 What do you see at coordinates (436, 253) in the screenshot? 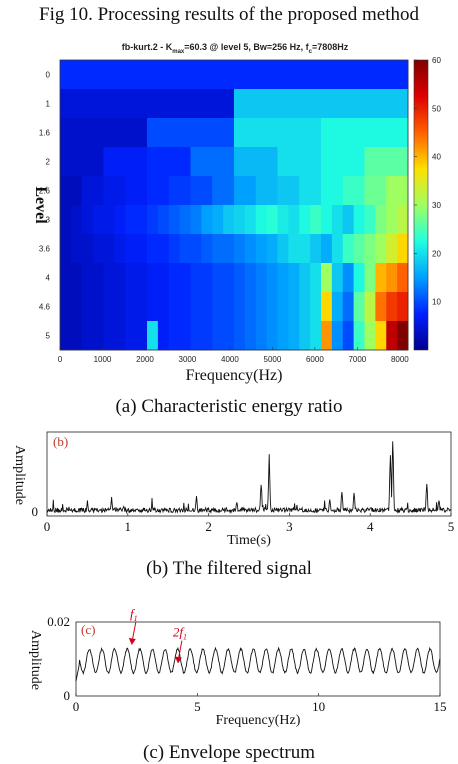
I see `colorbar-tick-label: 20` at bounding box center [436, 253].